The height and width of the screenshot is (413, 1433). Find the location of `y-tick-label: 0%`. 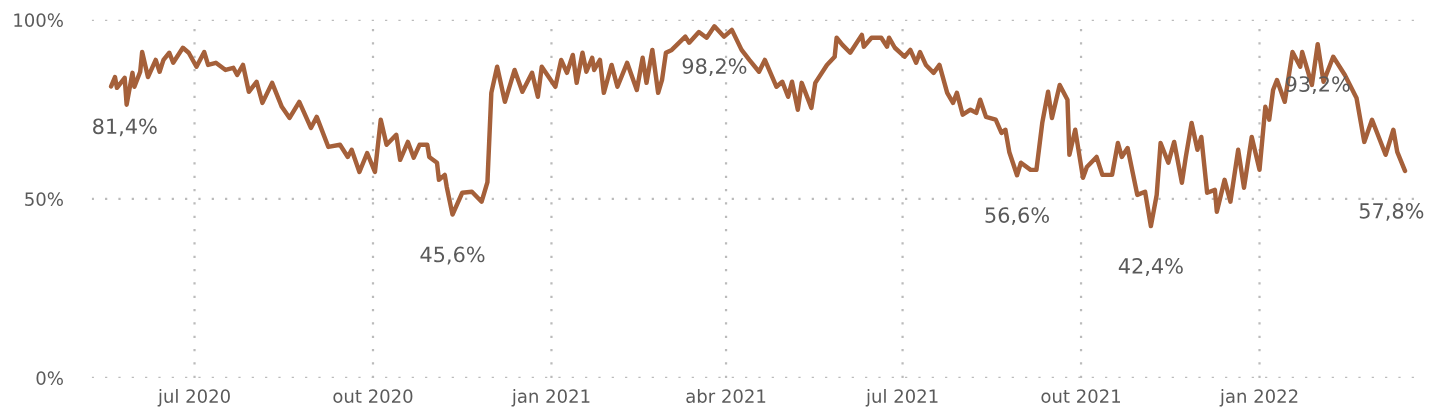

y-tick-label: 0% is located at coordinates (49, 378).